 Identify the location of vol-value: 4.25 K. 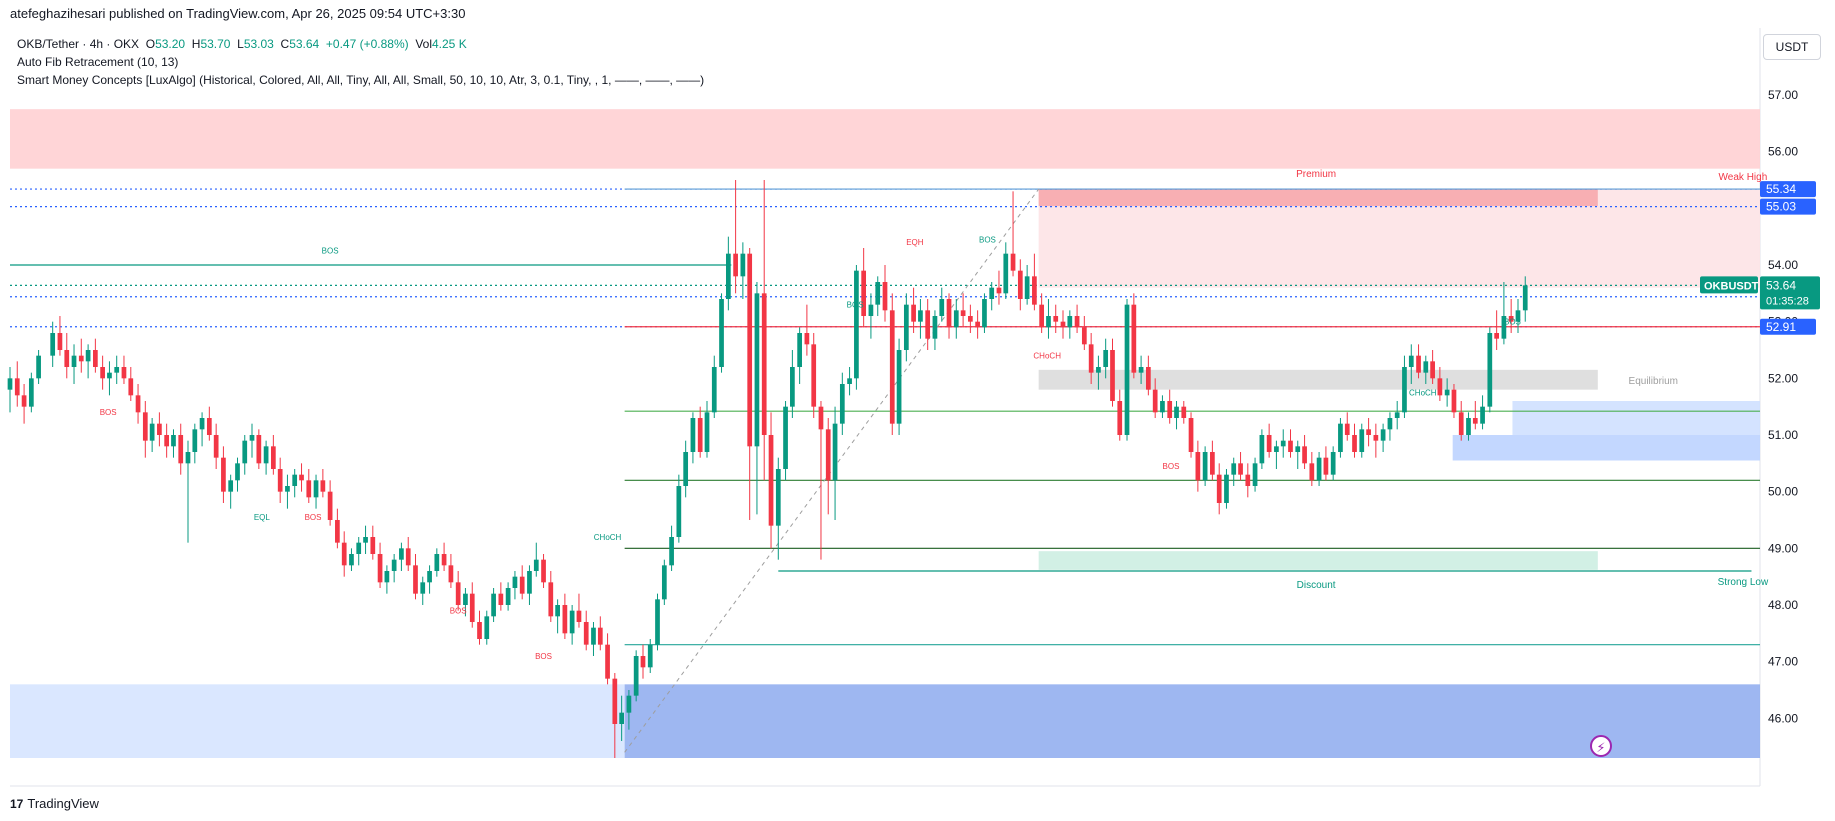
(449, 44).